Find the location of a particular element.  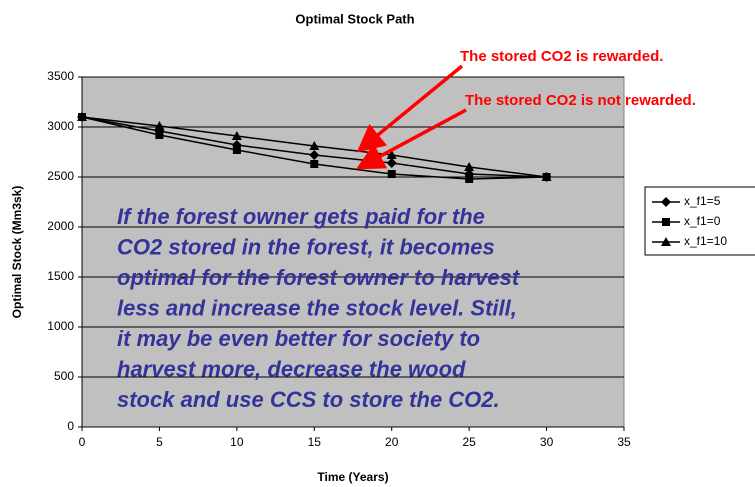

x-tick-label: 5 is located at coordinates (159, 442).